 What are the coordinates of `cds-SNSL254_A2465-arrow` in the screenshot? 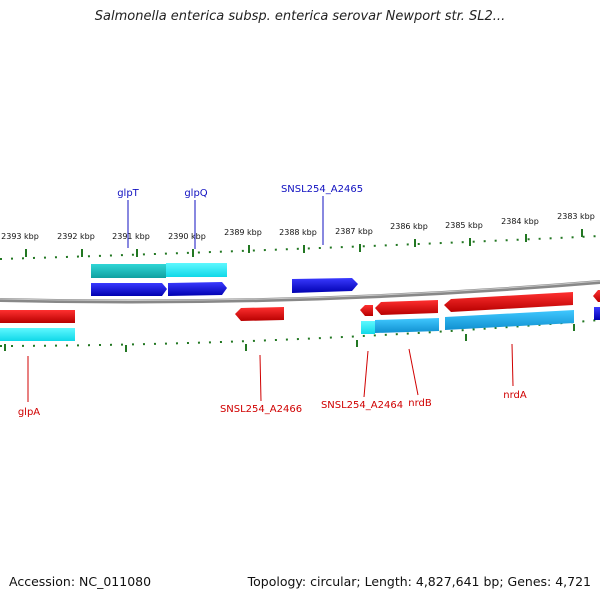 It's located at (325, 285).